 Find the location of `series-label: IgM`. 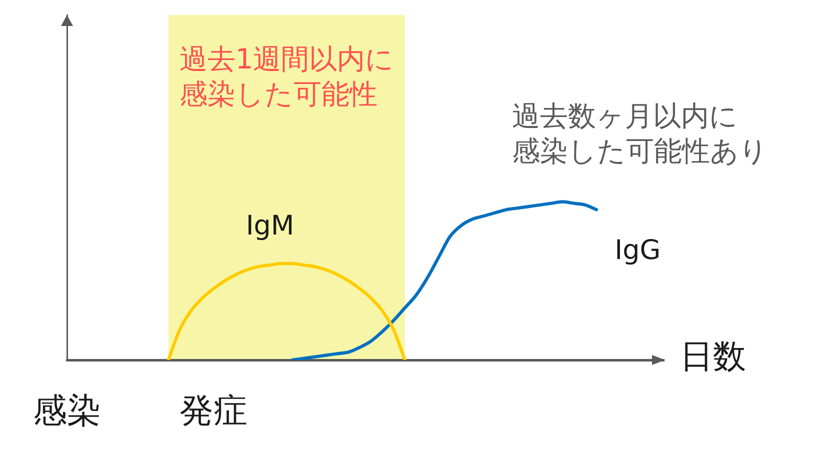

series-label: IgM is located at coordinates (270, 226).